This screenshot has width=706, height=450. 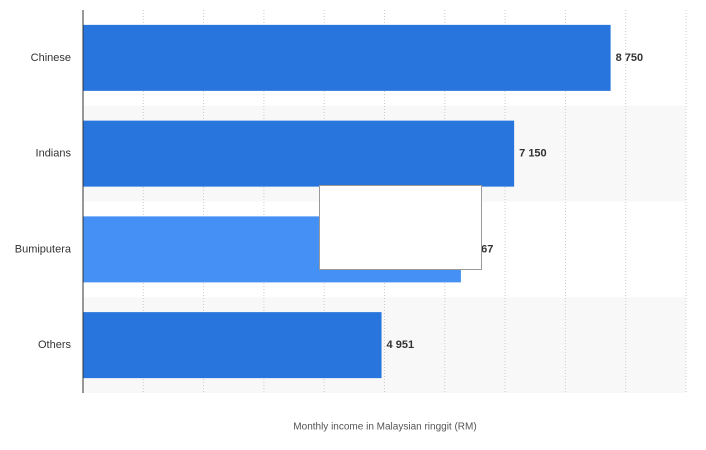 What do you see at coordinates (630, 58) in the screenshot?
I see `value-label: 8 750` at bounding box center [630, 58].